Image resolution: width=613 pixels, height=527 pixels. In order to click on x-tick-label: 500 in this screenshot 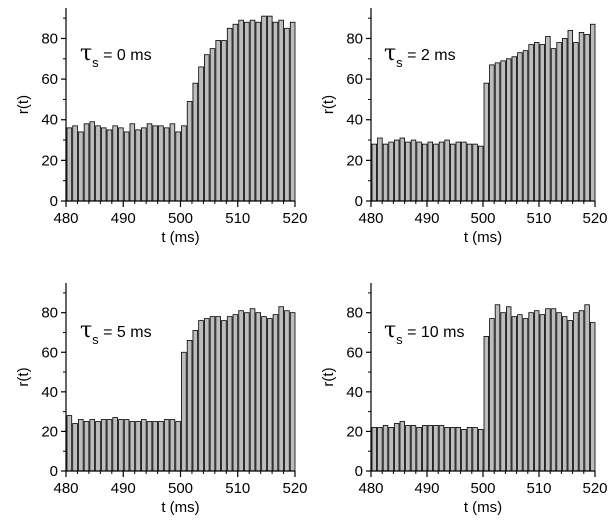, I will do `click(180, 218)`.